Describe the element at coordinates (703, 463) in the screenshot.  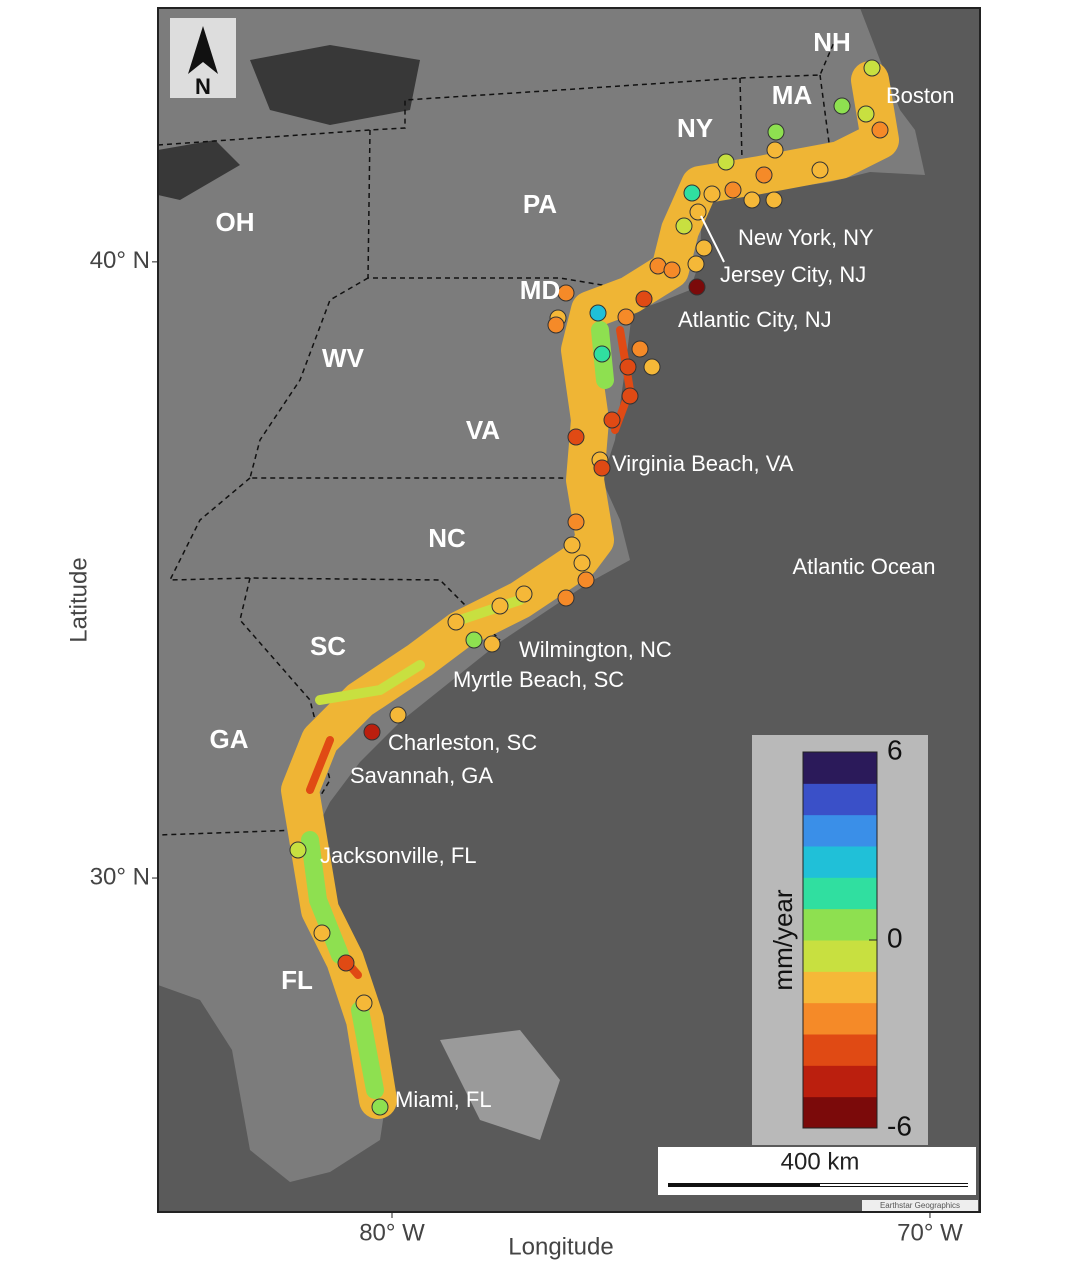
I see `city-label: Virginia Beach, VA` at that location.